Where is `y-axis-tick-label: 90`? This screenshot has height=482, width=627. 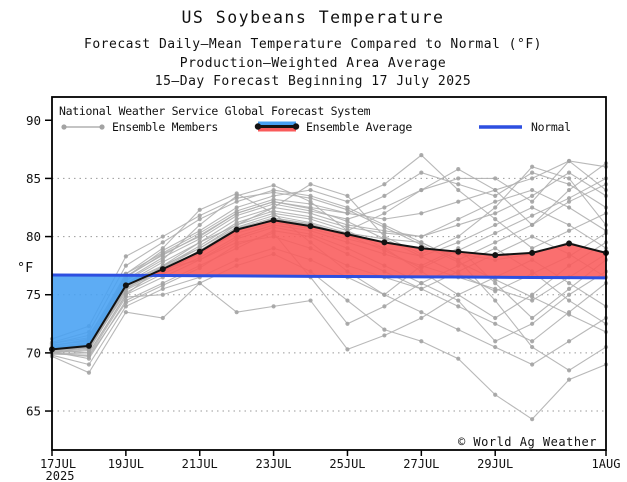
y-axis-tick-label: 90 is located at coordinates (33, 120).